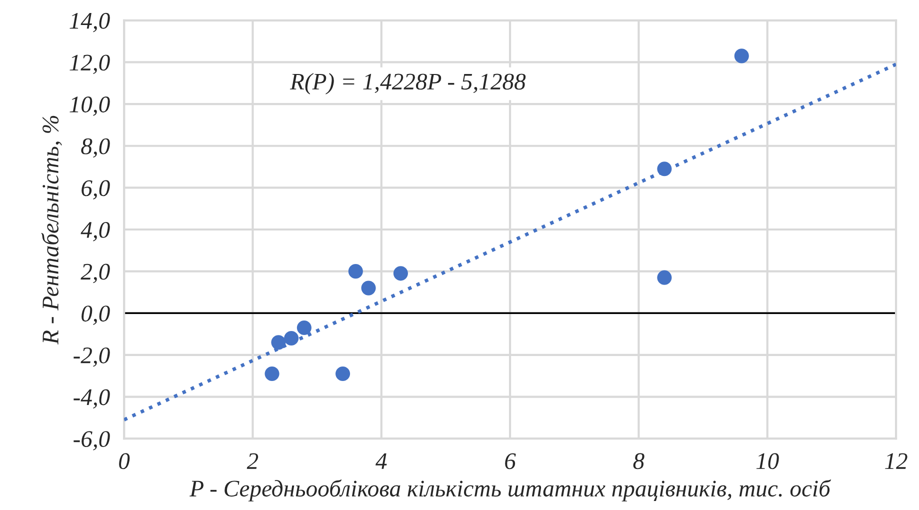  Describe the element at coordinates (381, 461) in the screenshot. I see `x-tick-label: 4` at that location.